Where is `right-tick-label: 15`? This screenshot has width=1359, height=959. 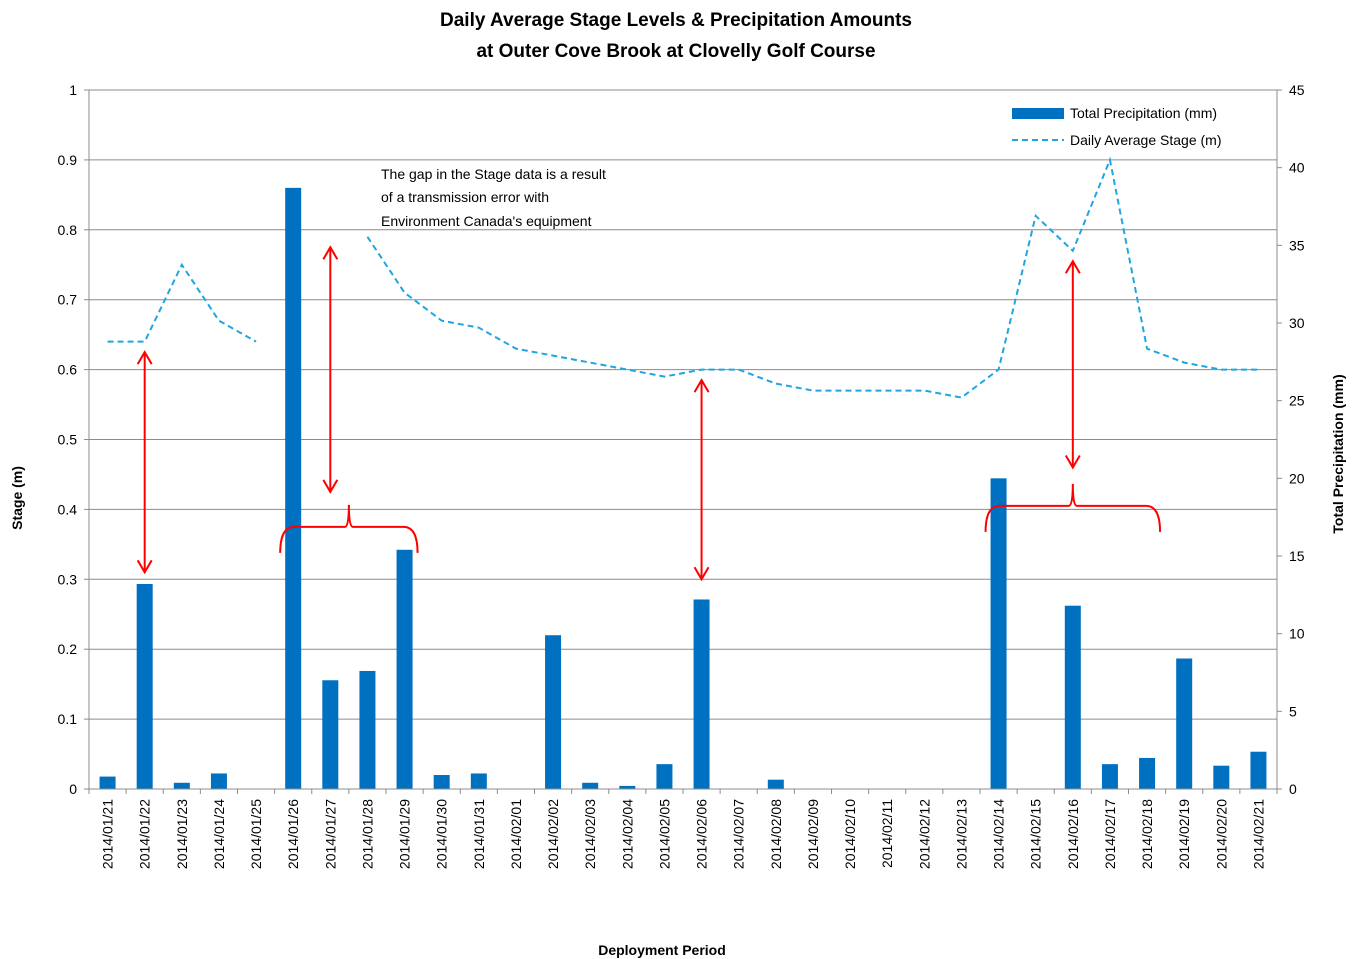
right-tick-label: 15 is located at coordinates (1297, 556).